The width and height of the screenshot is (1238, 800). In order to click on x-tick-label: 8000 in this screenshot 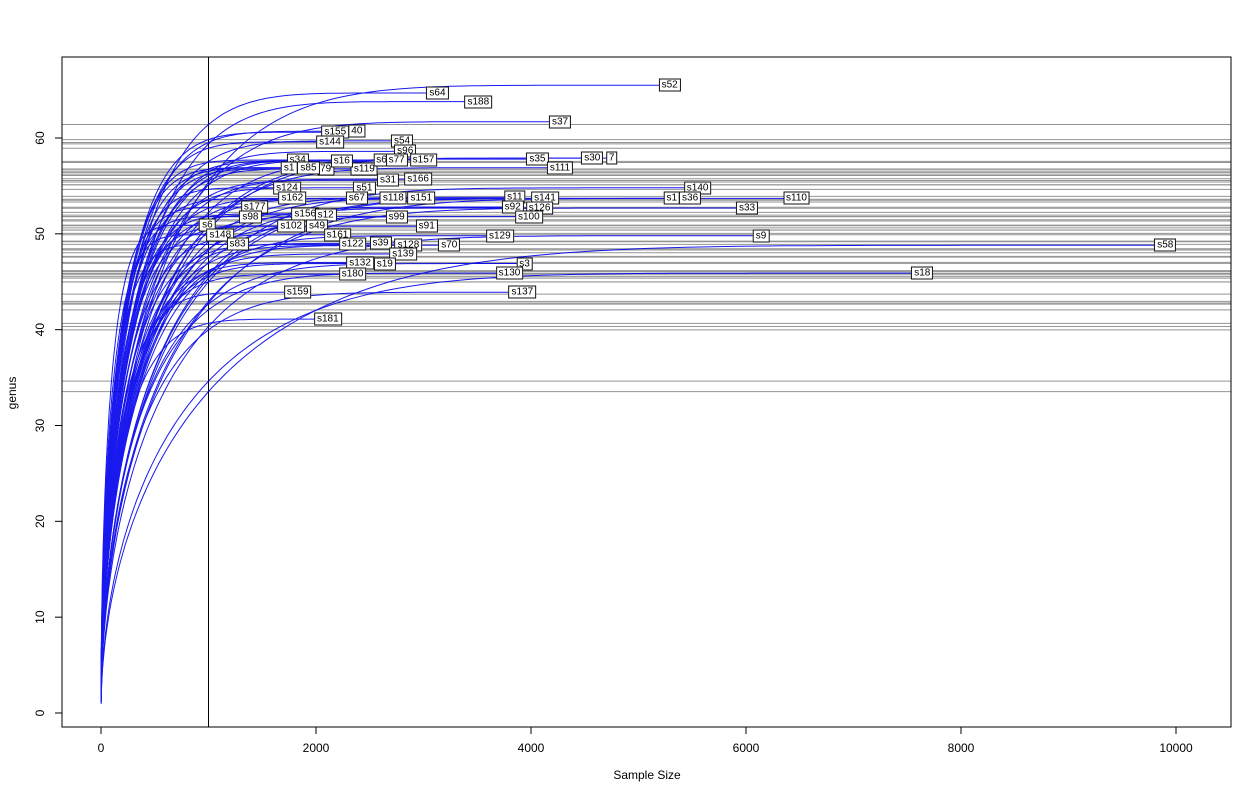, I will do `click(961, 748)`.